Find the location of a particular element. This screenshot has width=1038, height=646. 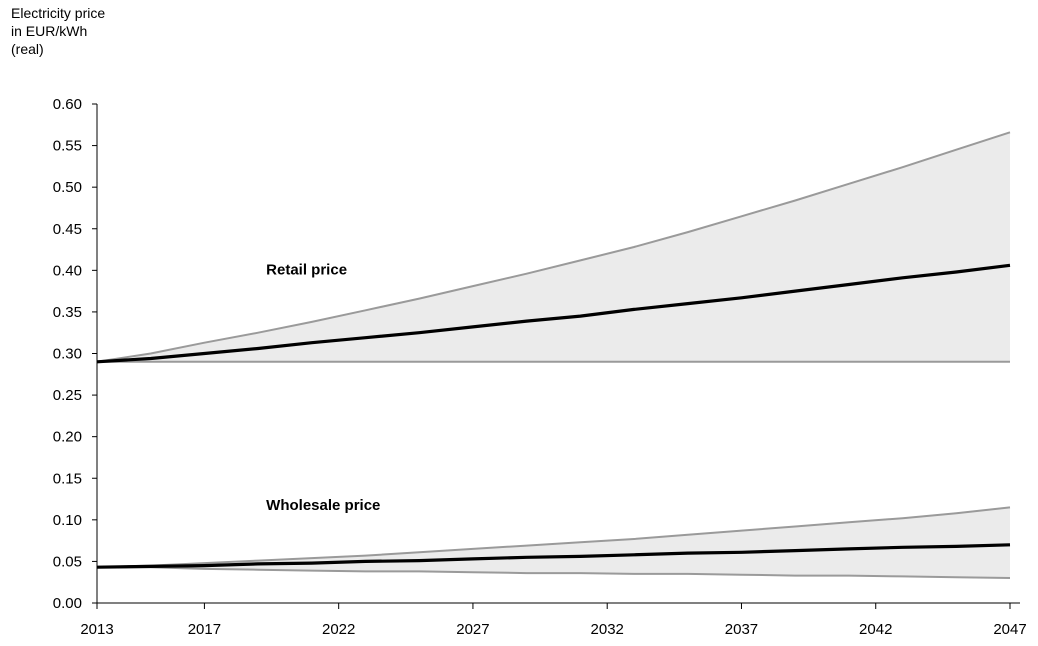

x-tick-label: 2022 is located at coordinates (338, 629).